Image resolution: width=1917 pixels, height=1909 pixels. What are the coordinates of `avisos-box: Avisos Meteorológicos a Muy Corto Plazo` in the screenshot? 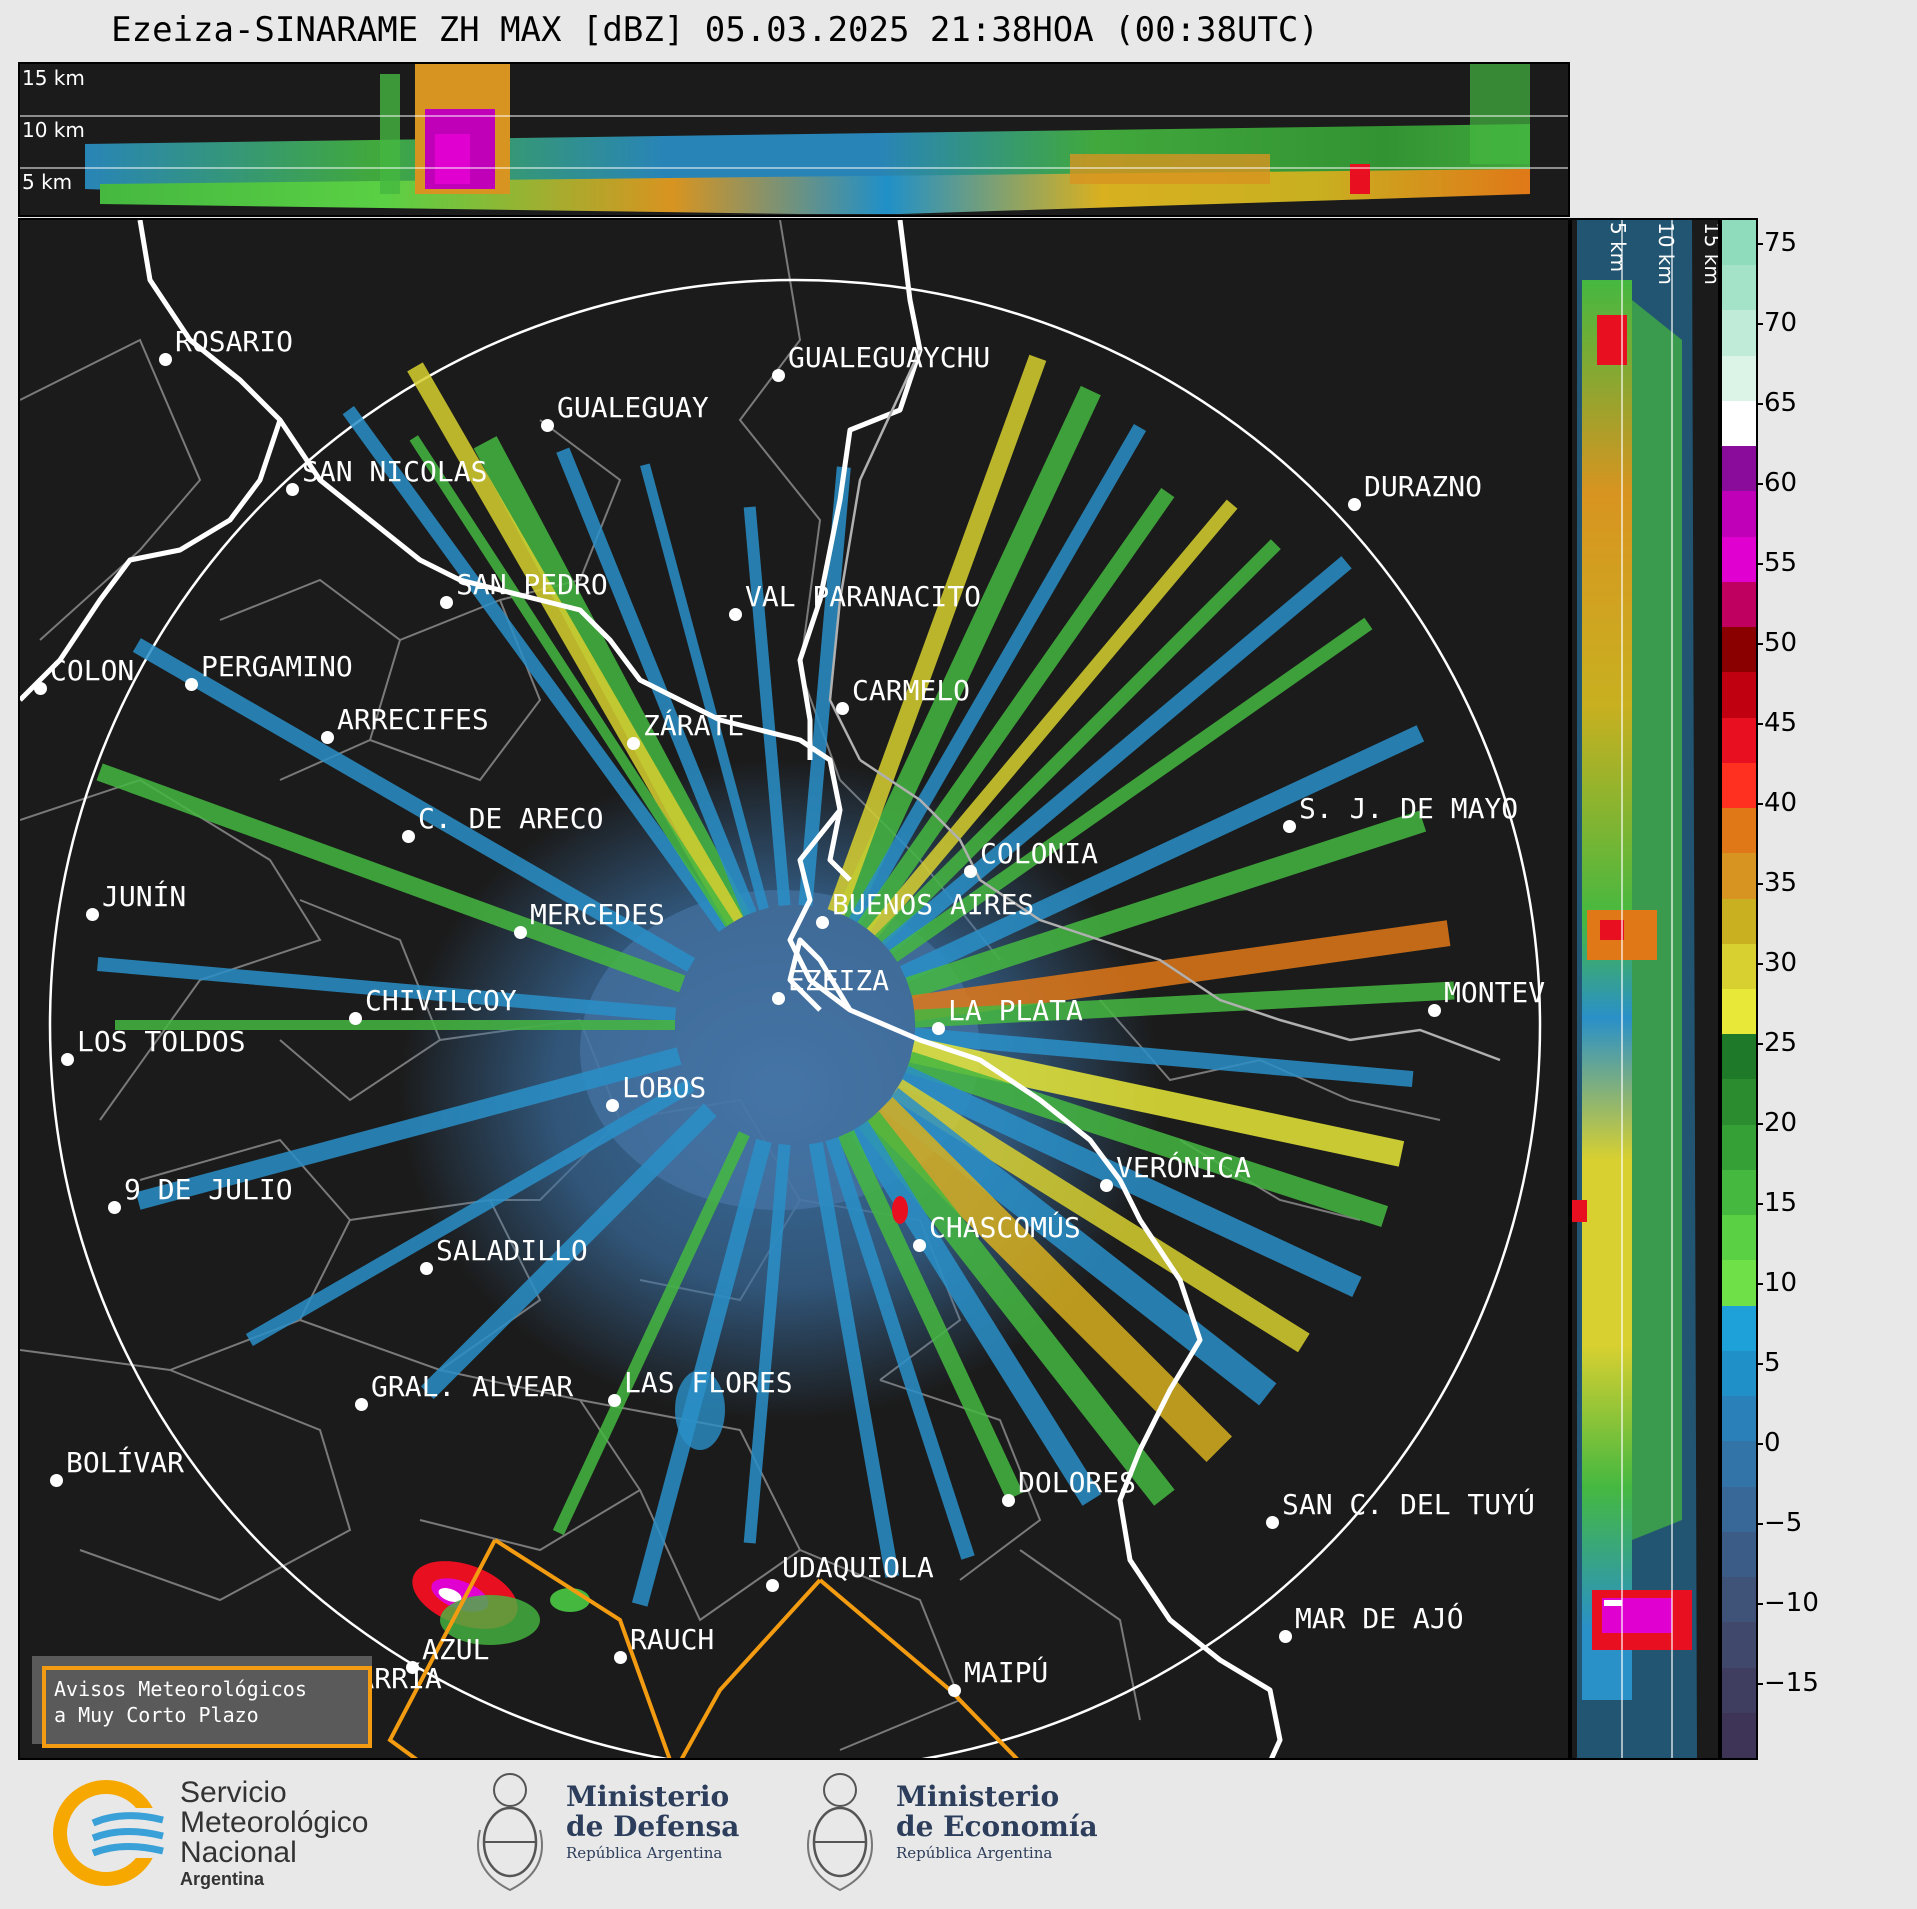 It's located at (207, 1707).